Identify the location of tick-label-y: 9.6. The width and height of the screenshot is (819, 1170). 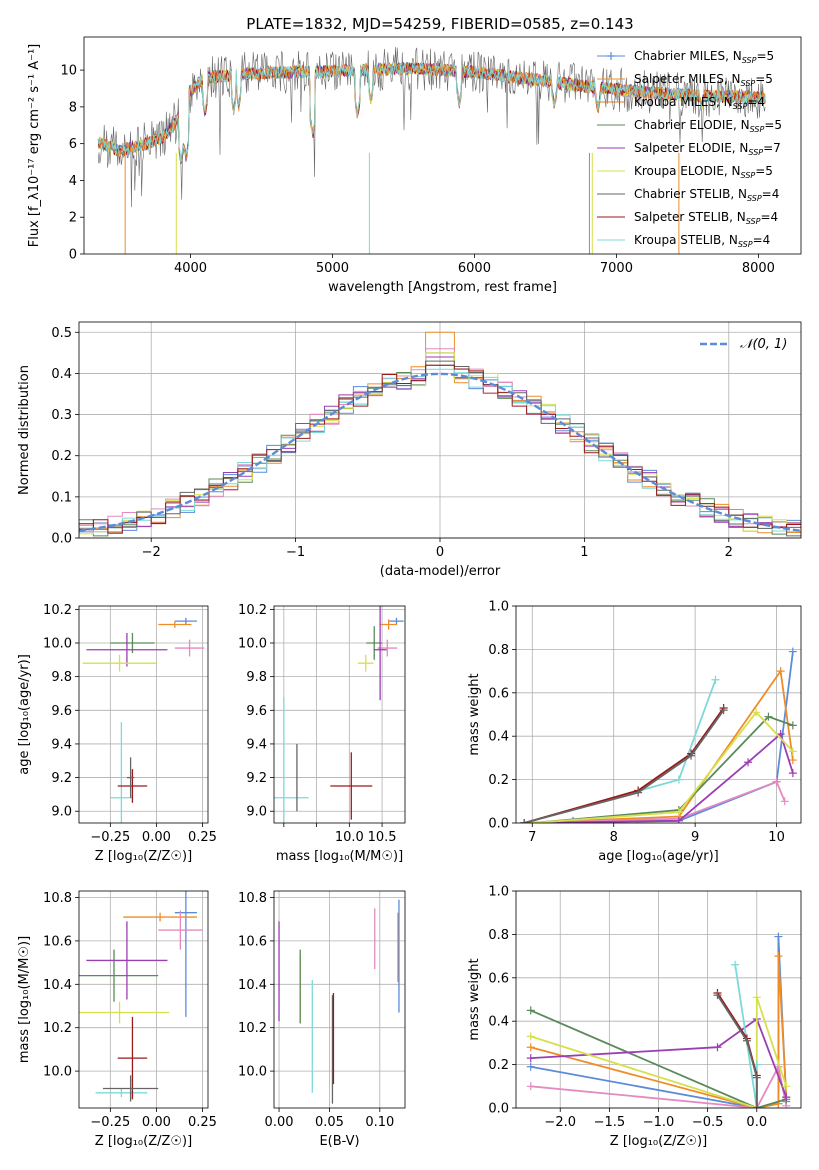
(256, 711).